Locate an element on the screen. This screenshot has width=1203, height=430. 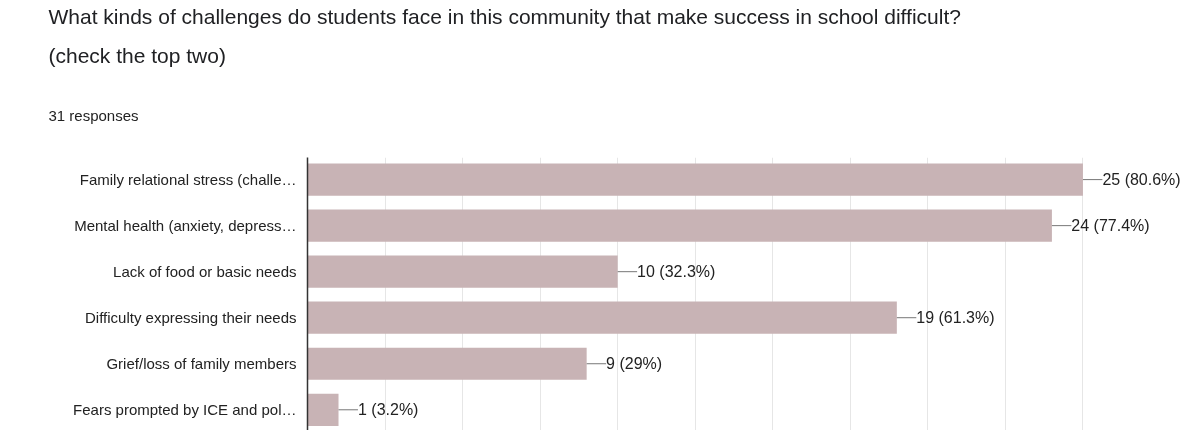
chart-title: What kinds of challenges do students face in this community that make success in school difficult? (check the top two) is located at coordinates (504, 36).